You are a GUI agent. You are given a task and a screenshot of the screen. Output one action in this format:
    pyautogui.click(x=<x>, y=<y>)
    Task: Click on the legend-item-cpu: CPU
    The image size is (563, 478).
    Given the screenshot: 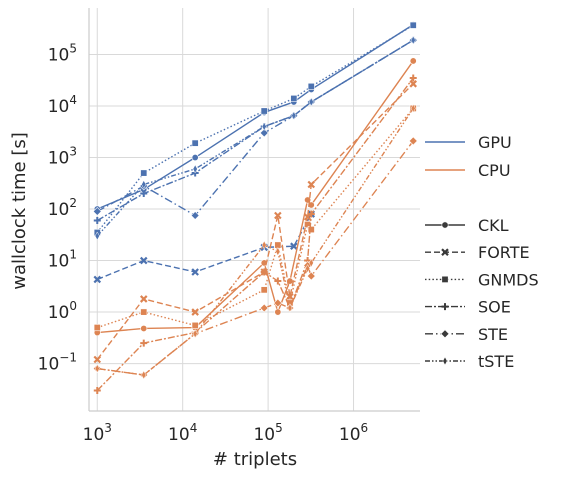 What is the action you would take?
    pyautogui.click(x=468, y=170)
    